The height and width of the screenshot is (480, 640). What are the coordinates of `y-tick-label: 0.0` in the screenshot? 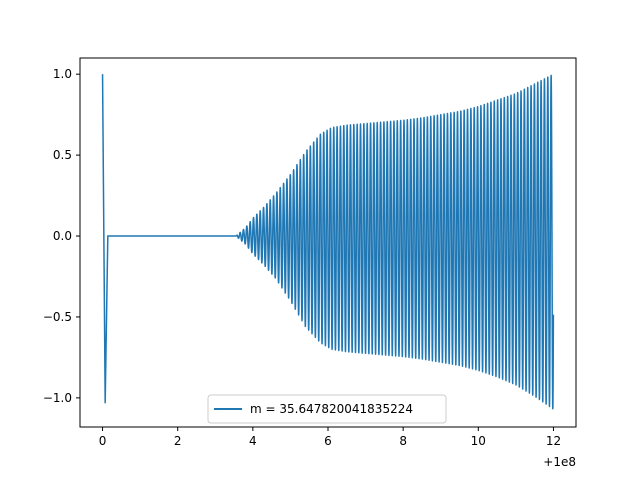 It's located at (62, 236).